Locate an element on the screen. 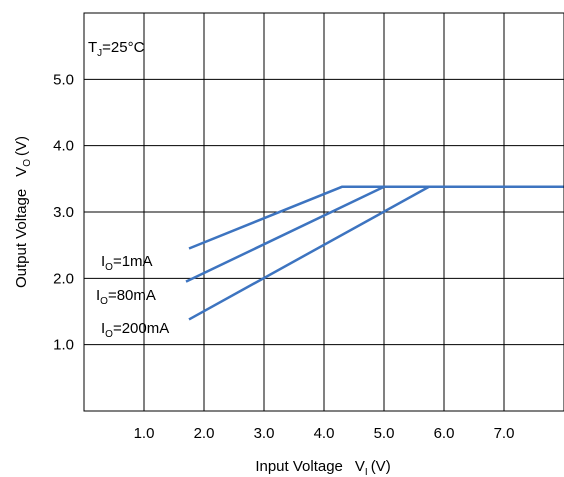 Image resolution: width=564 pixels, height=477 pixels. x-tick-label: 5.0 is located at coordinates (384, 433).